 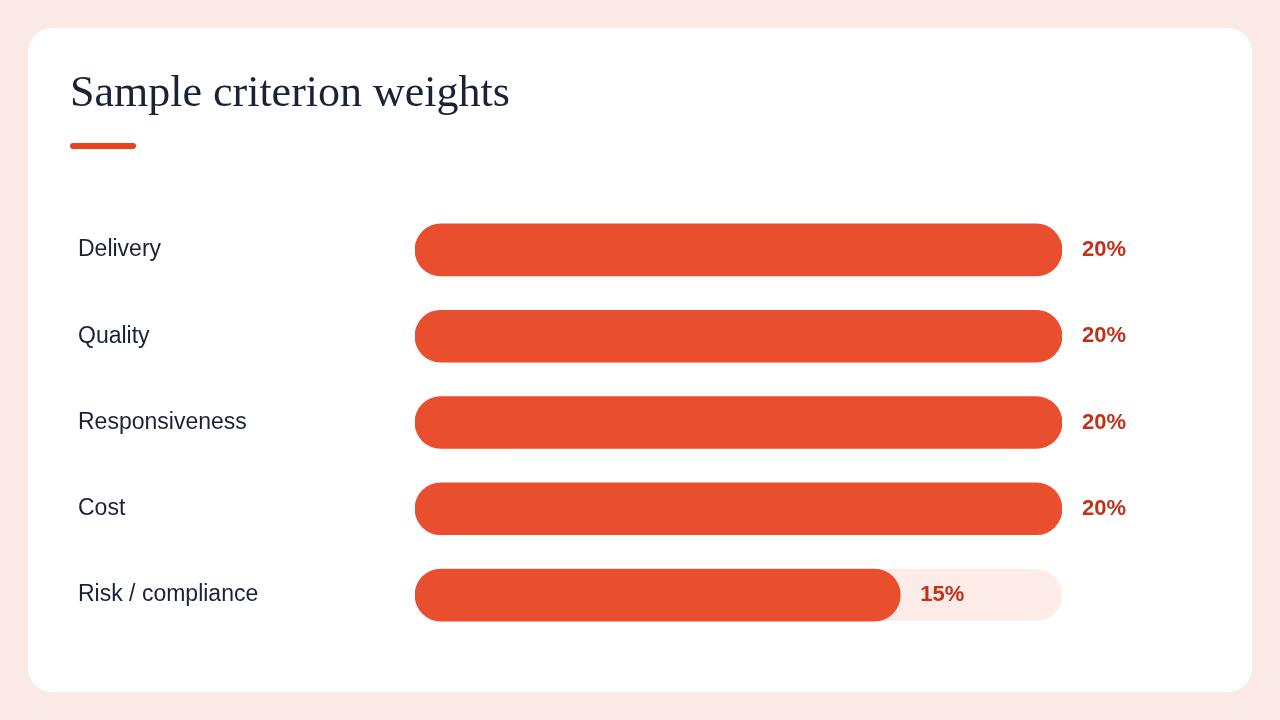 I want to click on y-tick-label: Responsiveness, so click(x=162, y=420).